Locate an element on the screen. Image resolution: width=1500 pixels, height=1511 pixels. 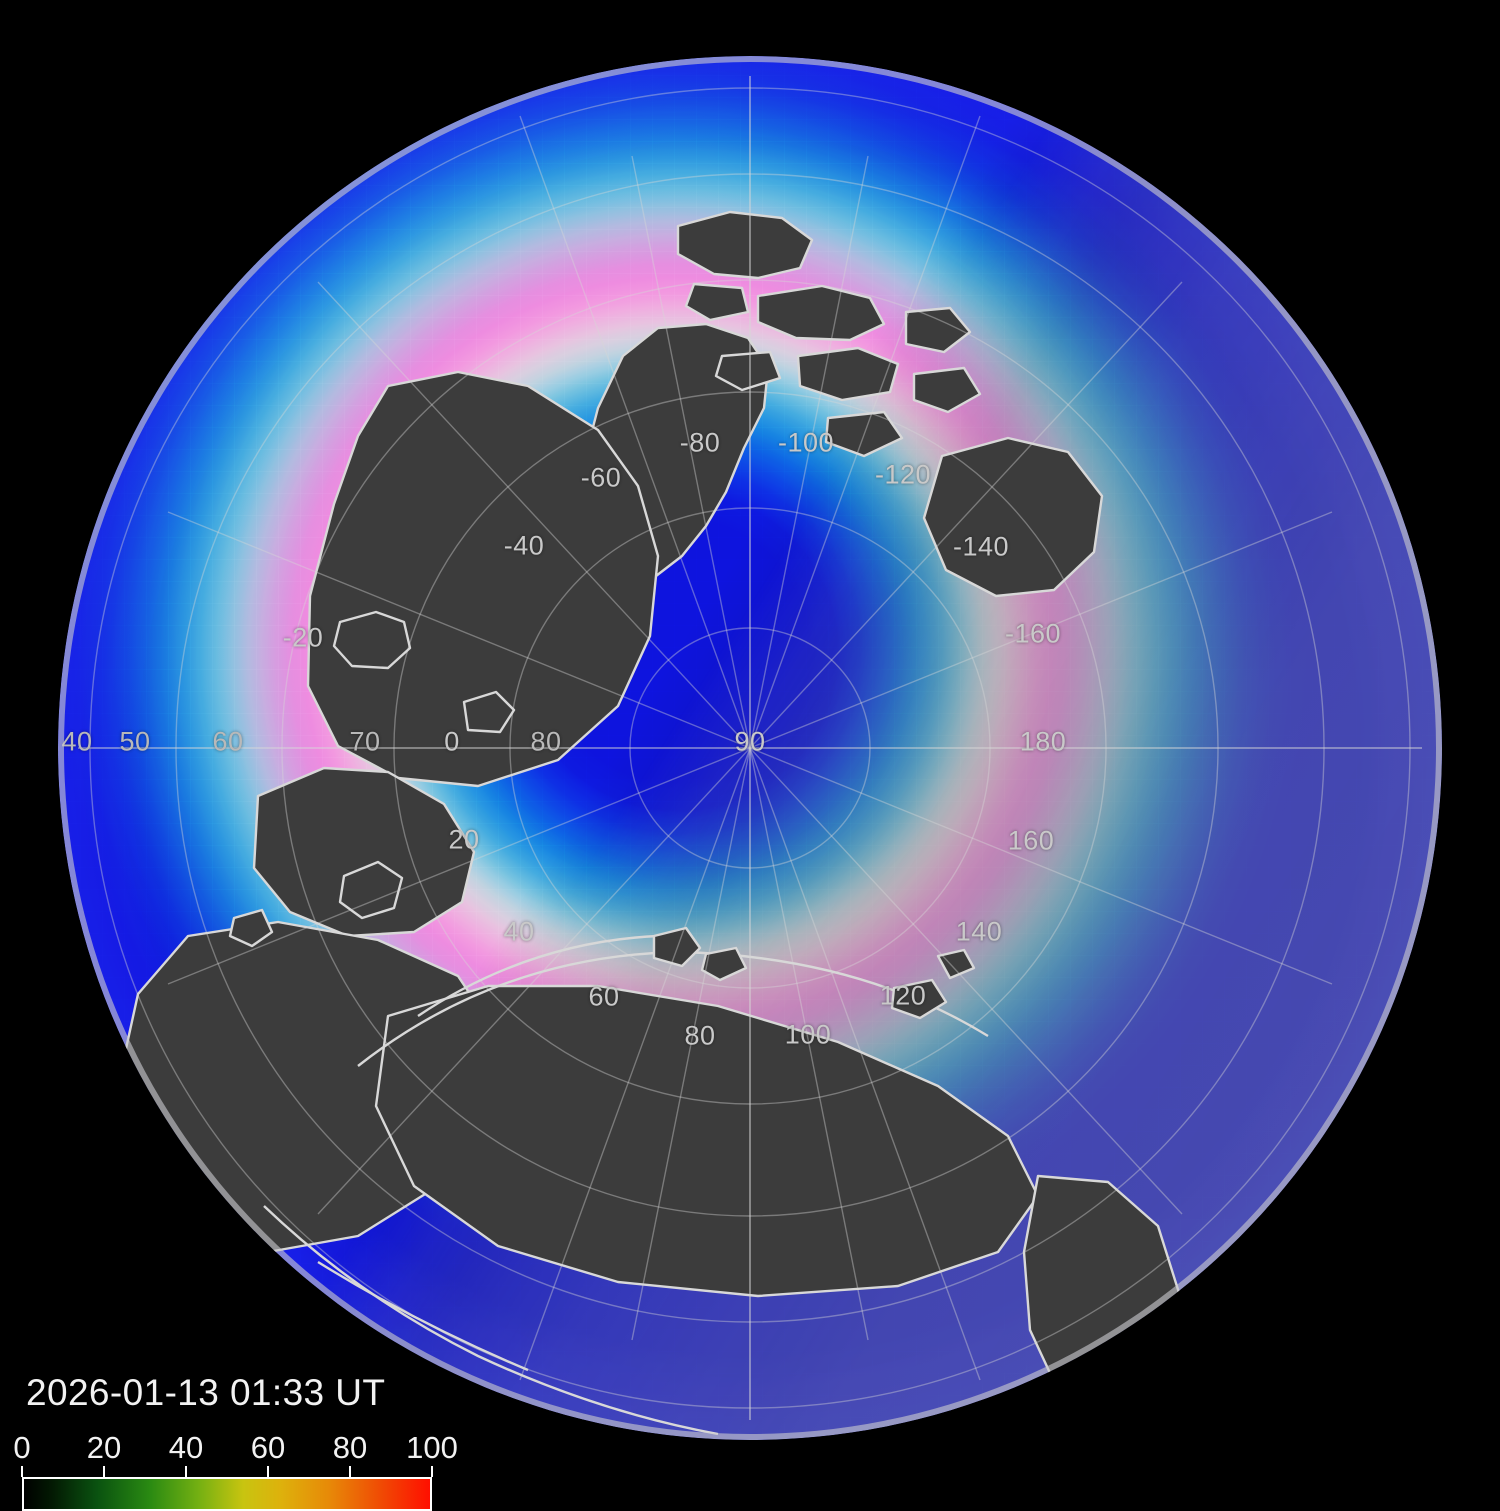
graticule-label-lon-m20: -20 is located at coordinates (303, 637).